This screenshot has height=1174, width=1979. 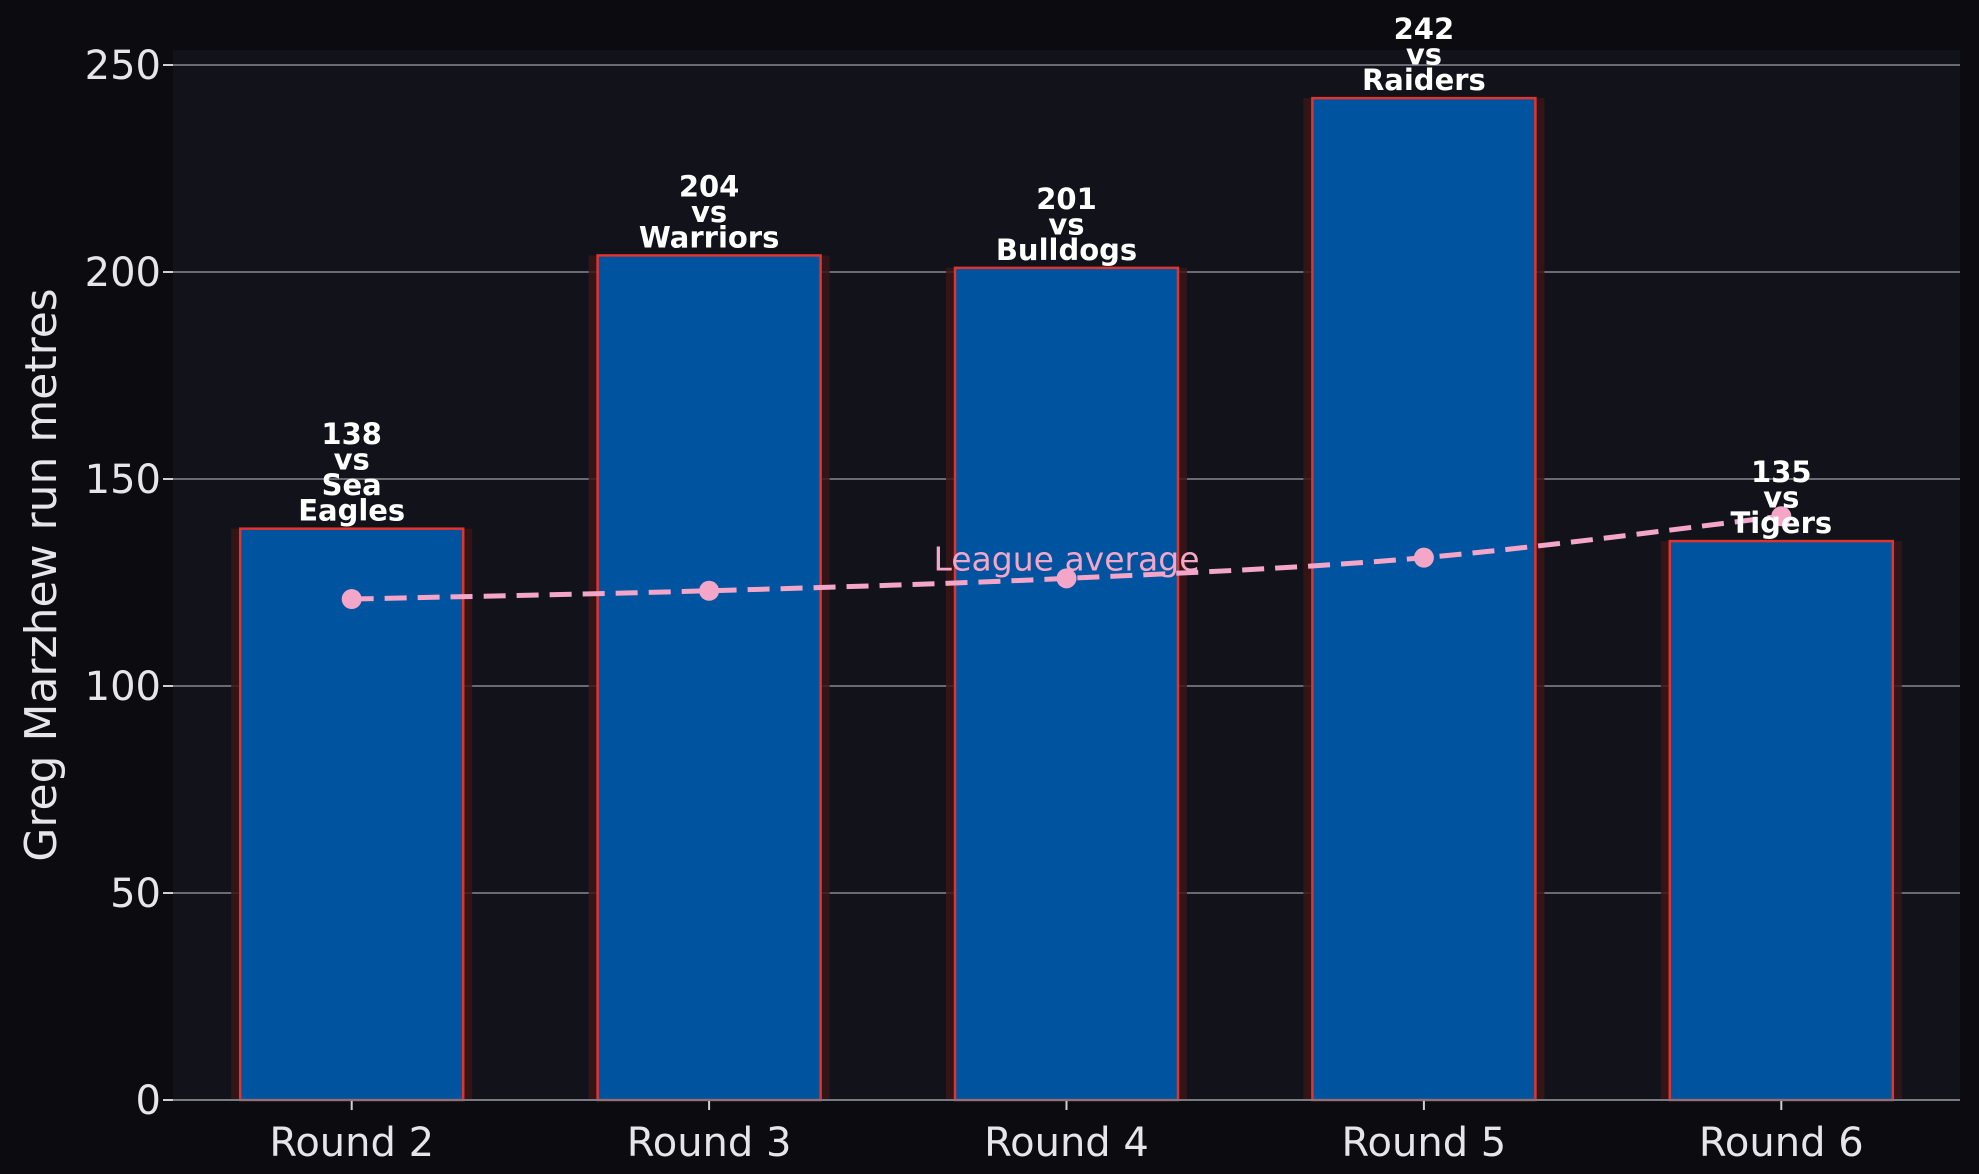 I want to click on y-tick-label: 0, so click(x=148, y=1101).